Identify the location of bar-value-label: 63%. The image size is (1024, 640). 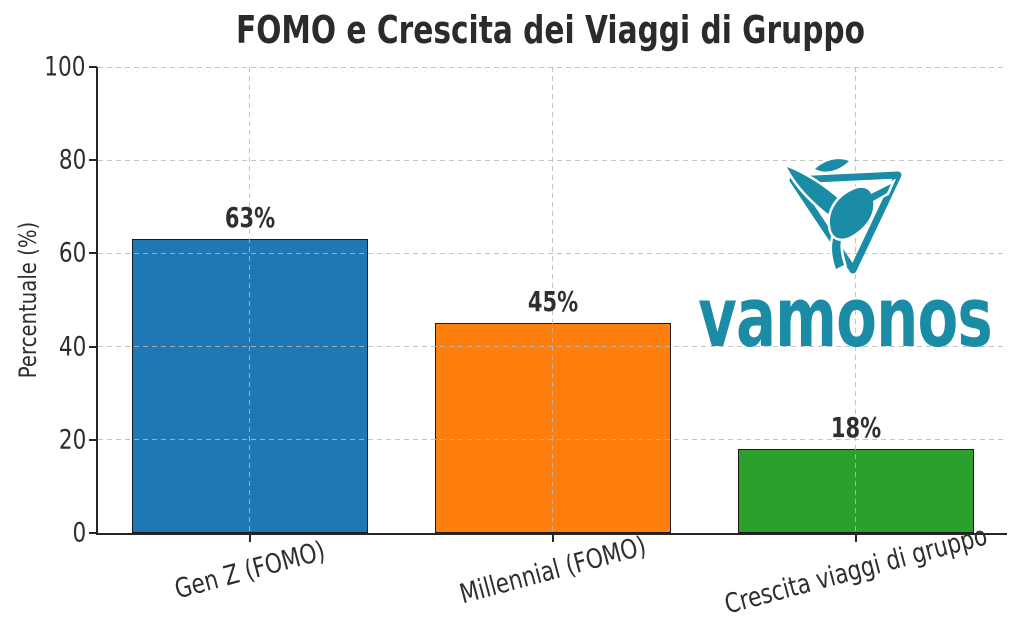
(249, 218).